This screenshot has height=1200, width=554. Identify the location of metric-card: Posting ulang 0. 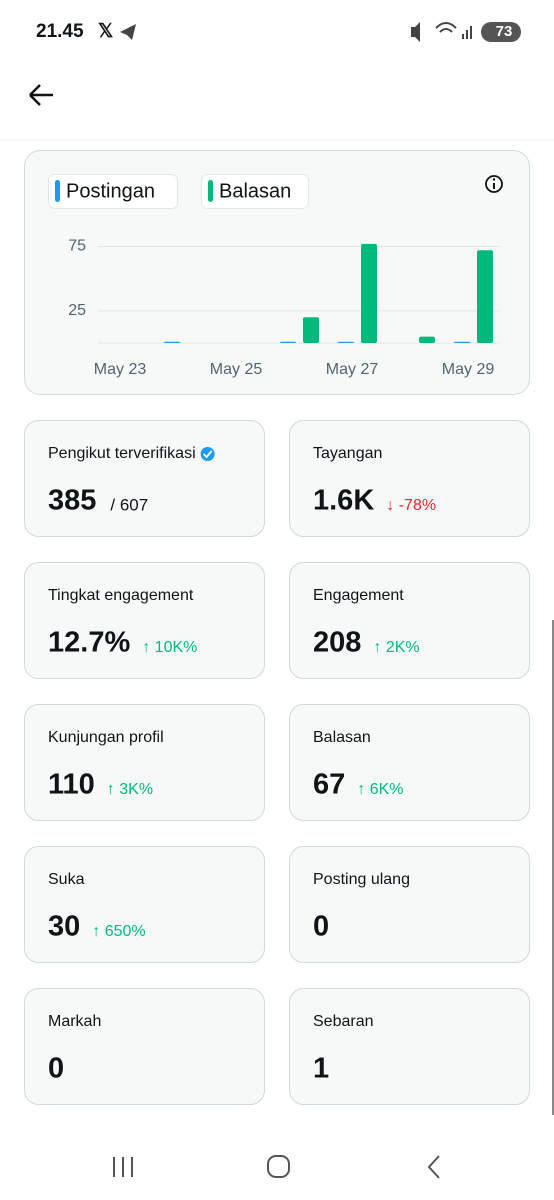
(409, 904).